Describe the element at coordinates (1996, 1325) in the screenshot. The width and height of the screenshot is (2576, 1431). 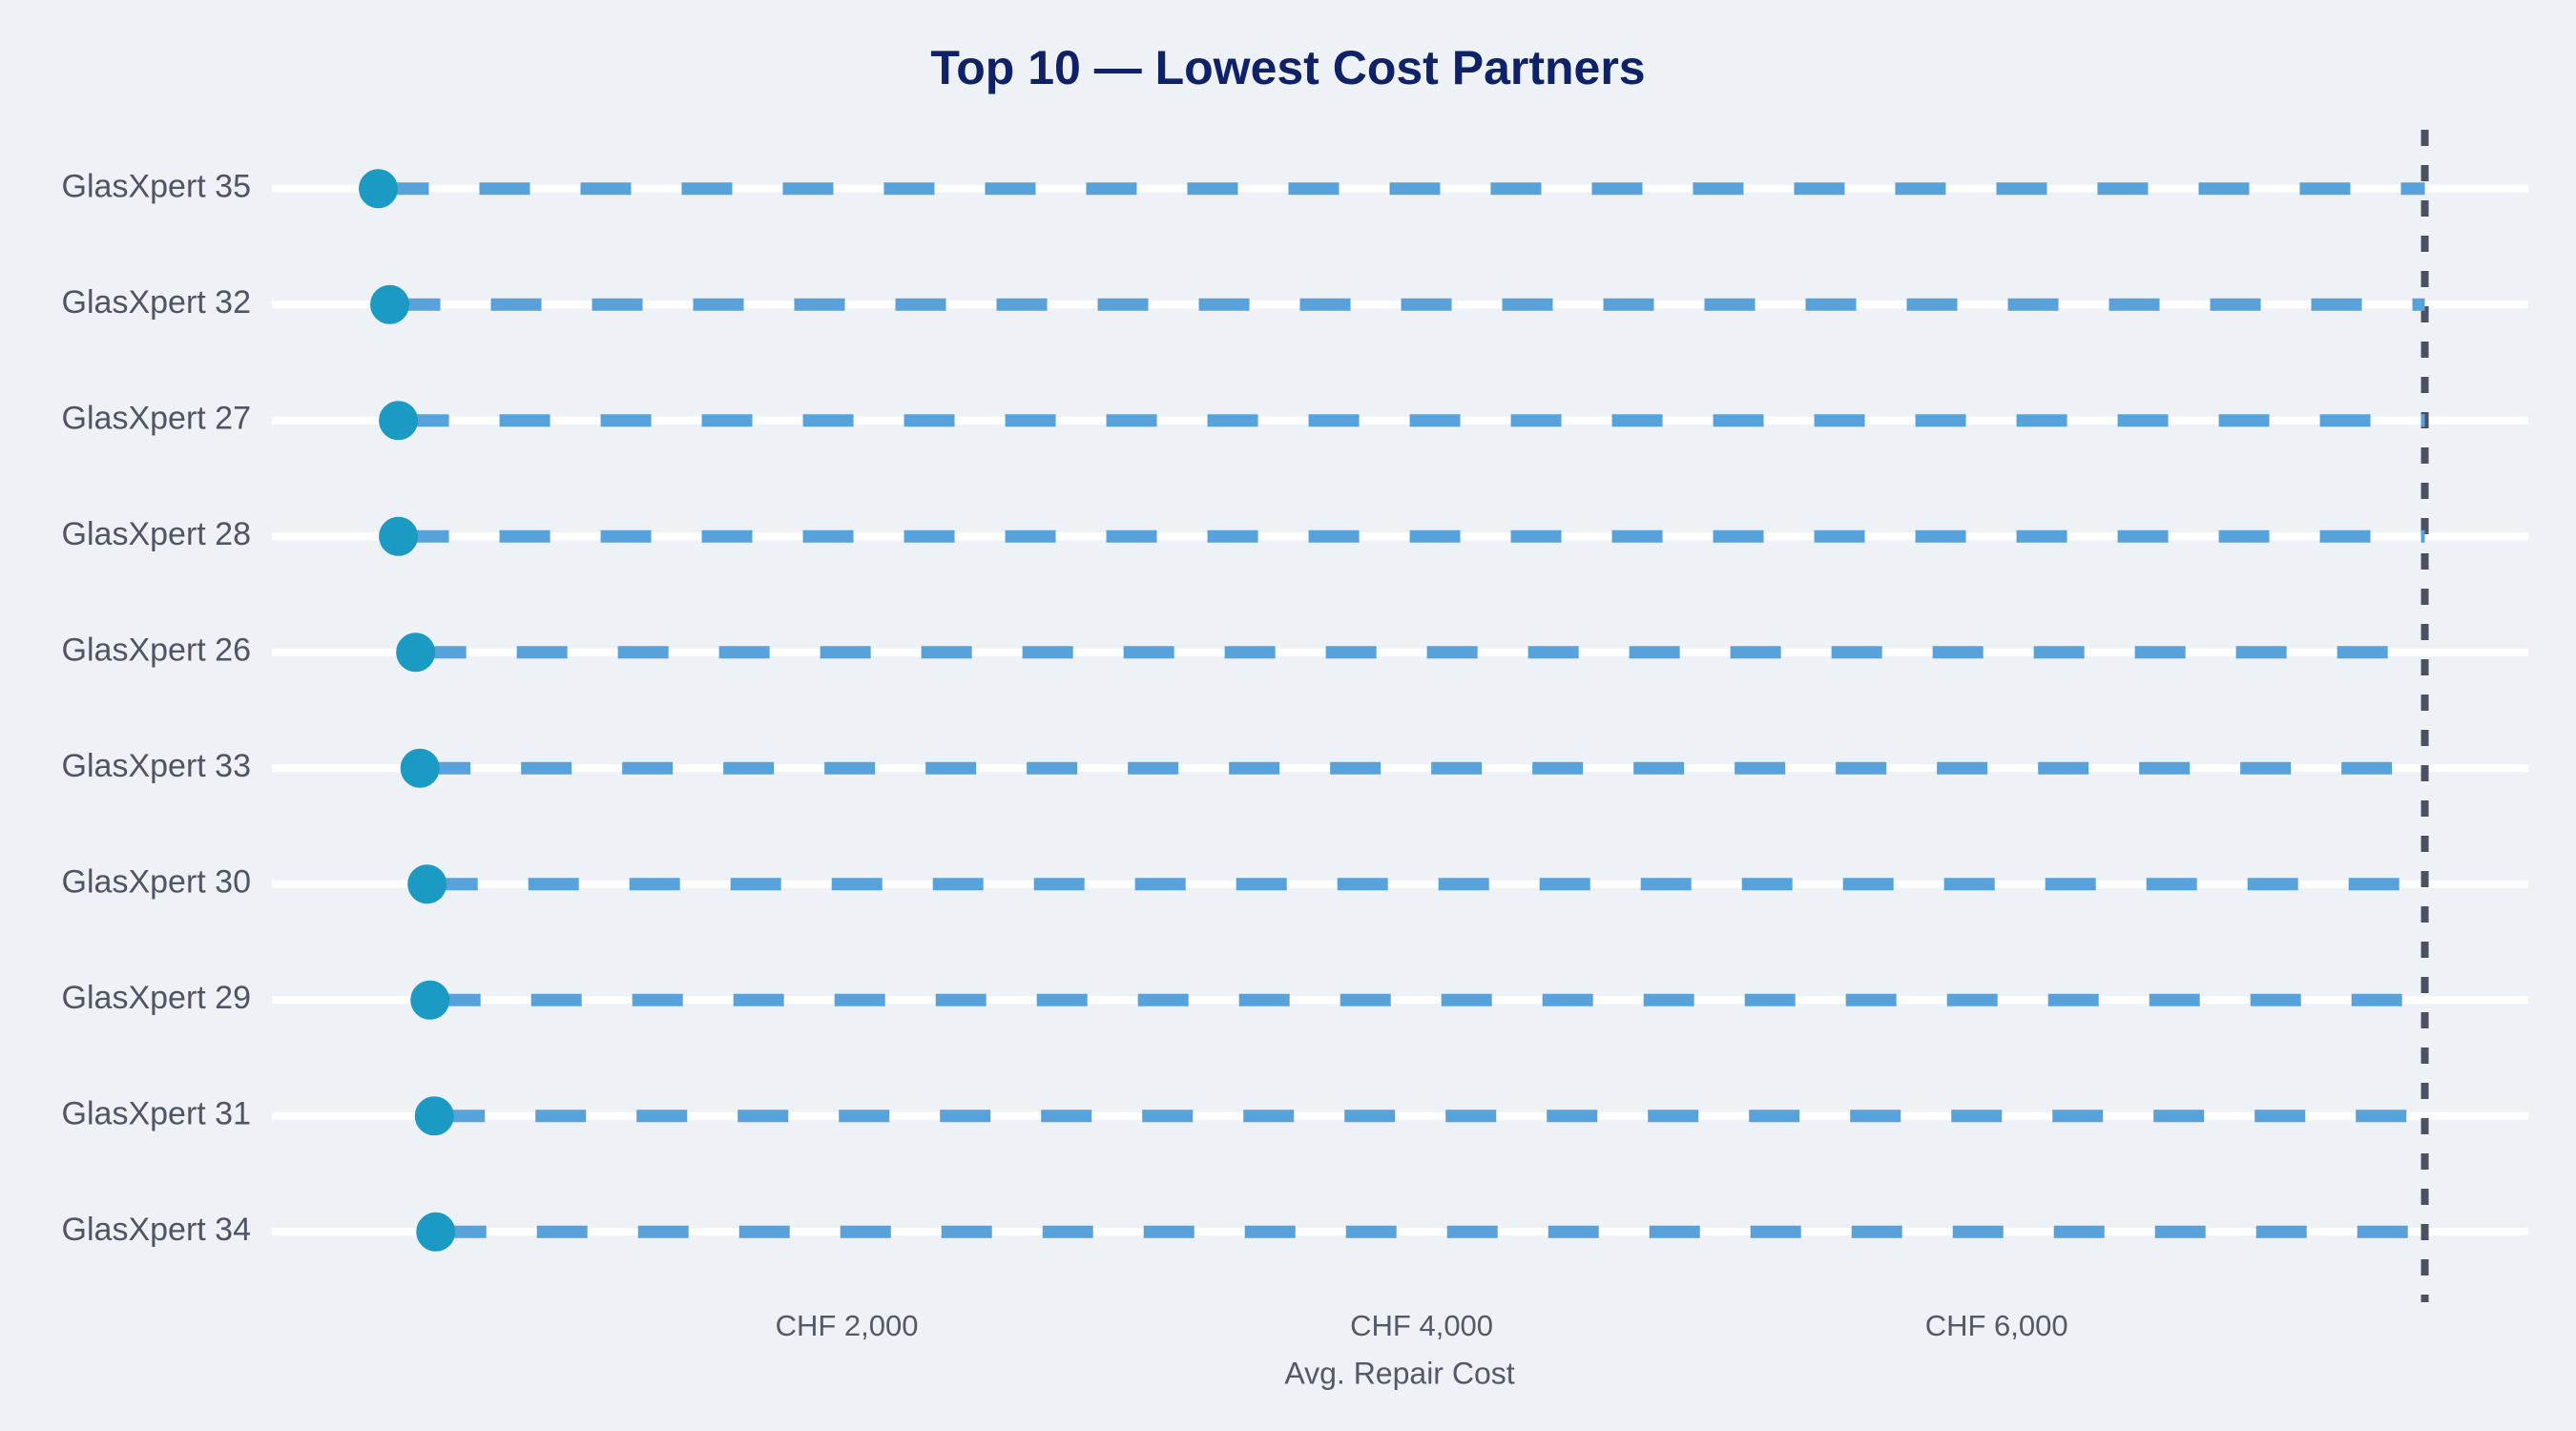
I see `x-axis-tick-label: CHF 6,000` at that location.